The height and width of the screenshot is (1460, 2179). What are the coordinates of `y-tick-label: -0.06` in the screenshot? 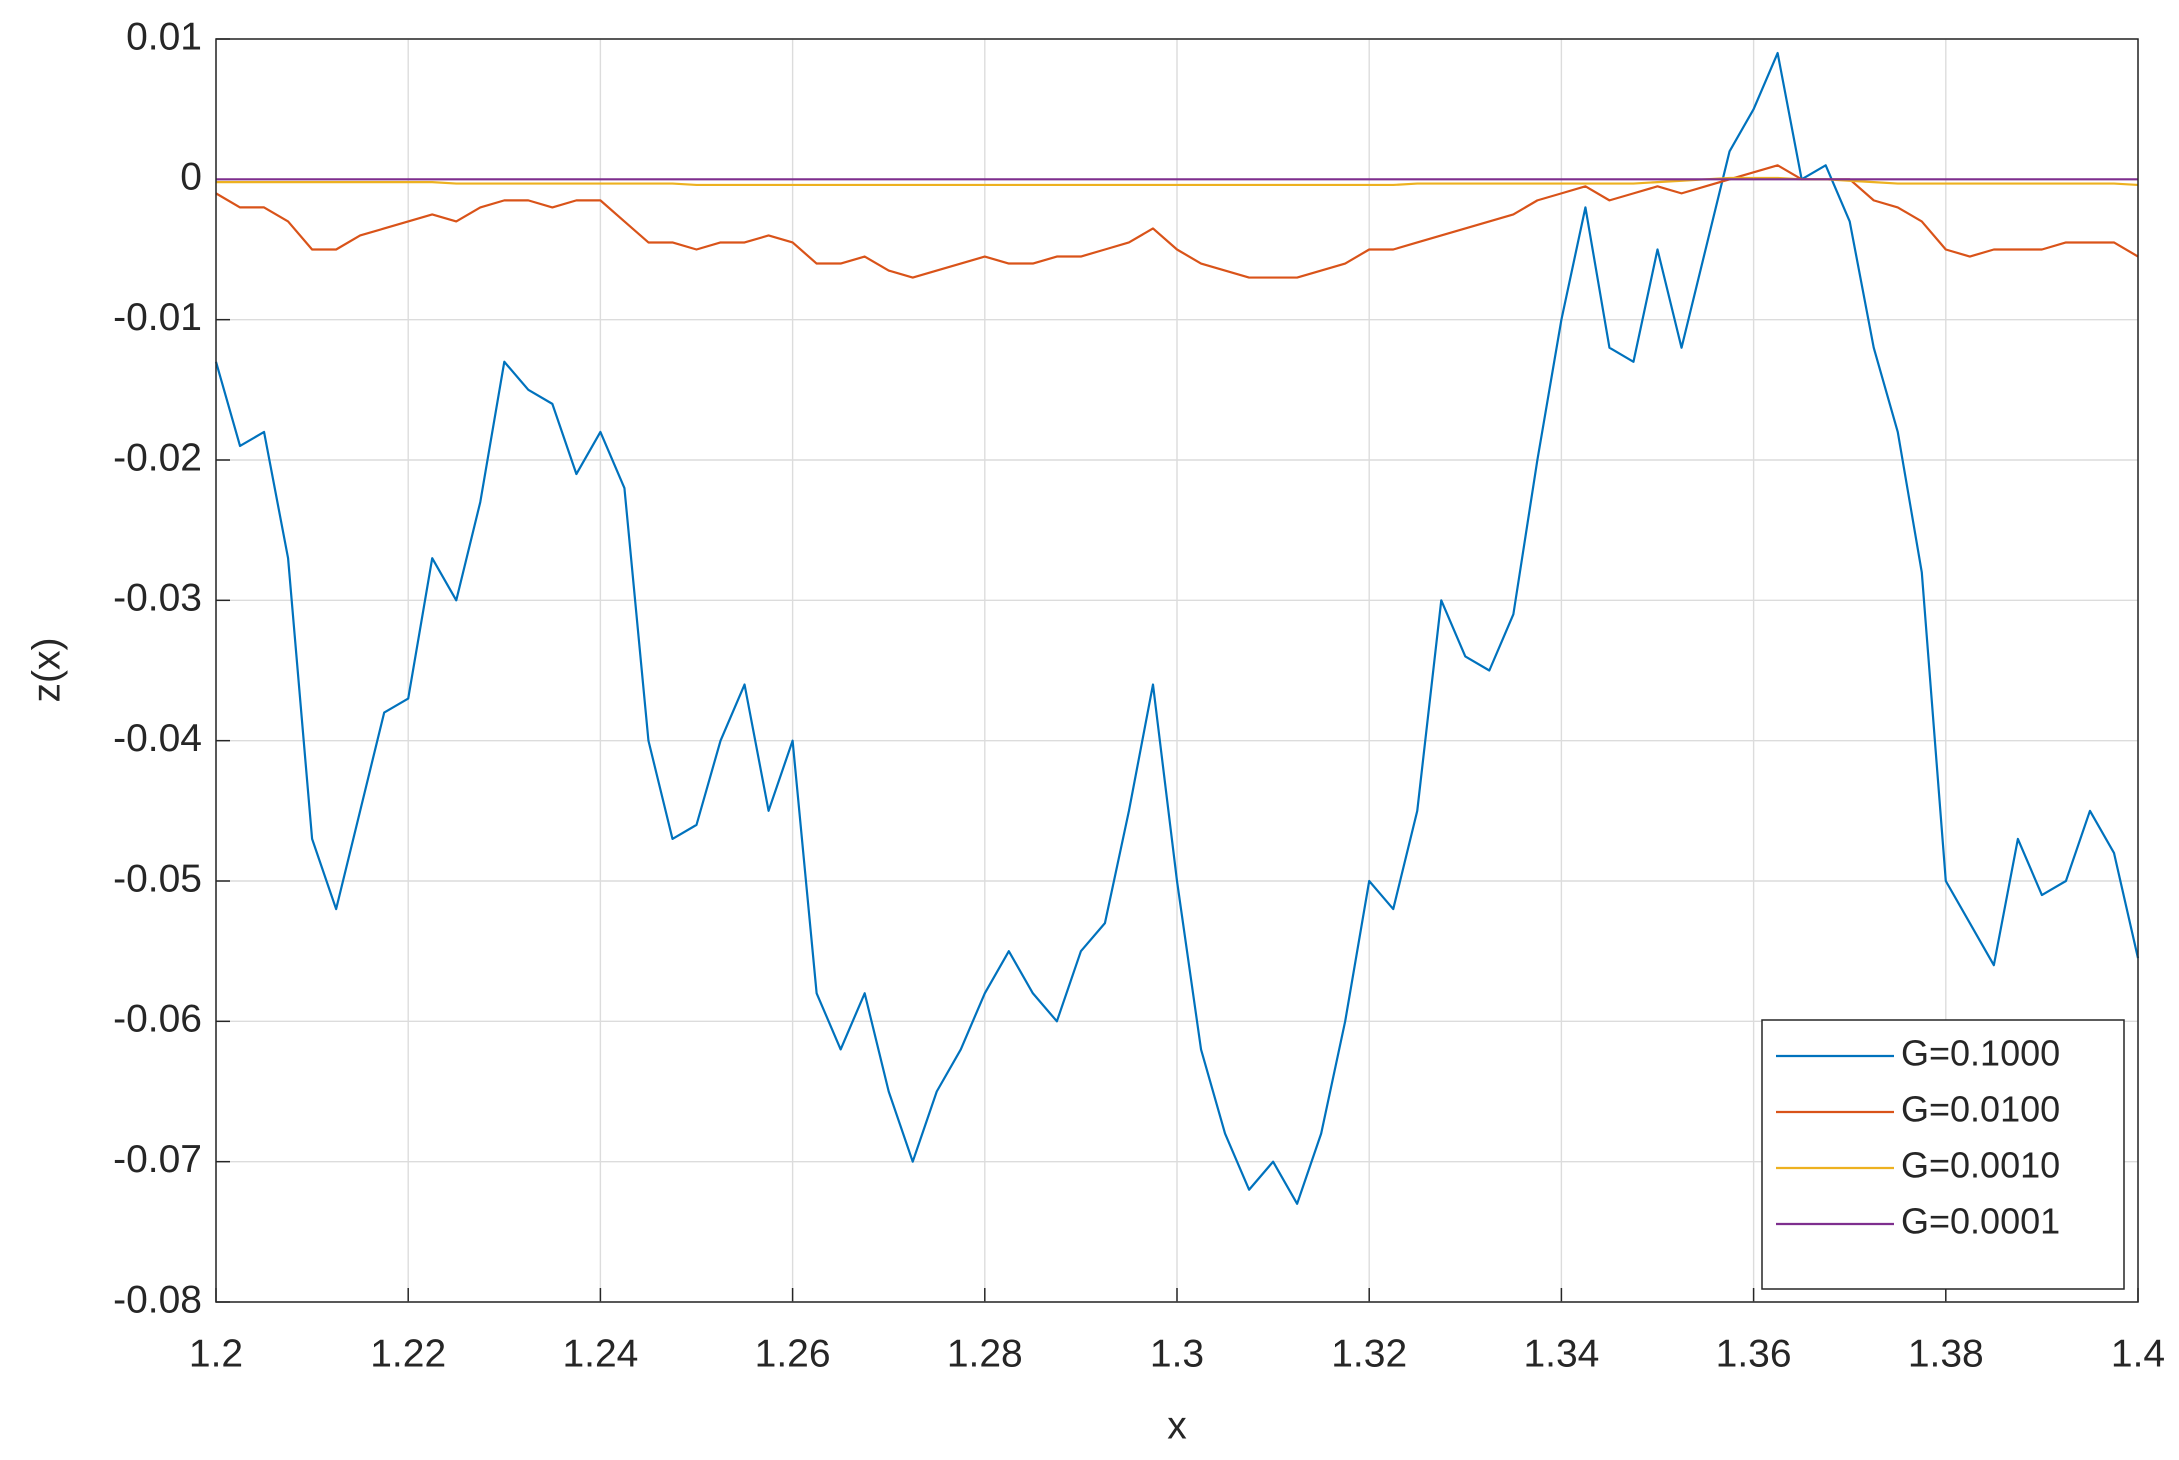 It's located at (157, 1019).